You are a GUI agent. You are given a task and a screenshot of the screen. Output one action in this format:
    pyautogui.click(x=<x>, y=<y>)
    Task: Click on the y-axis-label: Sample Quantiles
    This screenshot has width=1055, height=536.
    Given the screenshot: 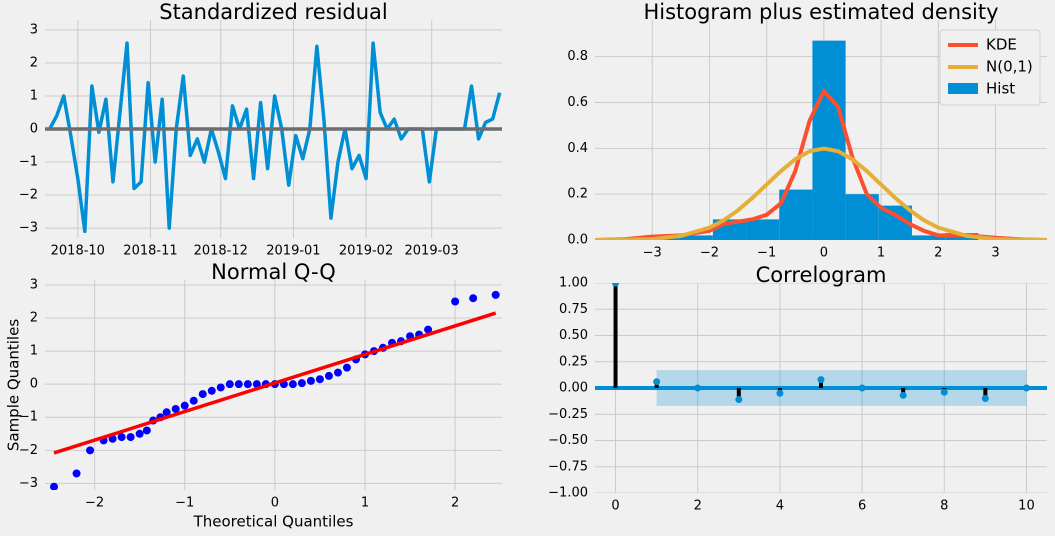 What is the action you would take?
    pyautogui.click(x=14, y=385)
    